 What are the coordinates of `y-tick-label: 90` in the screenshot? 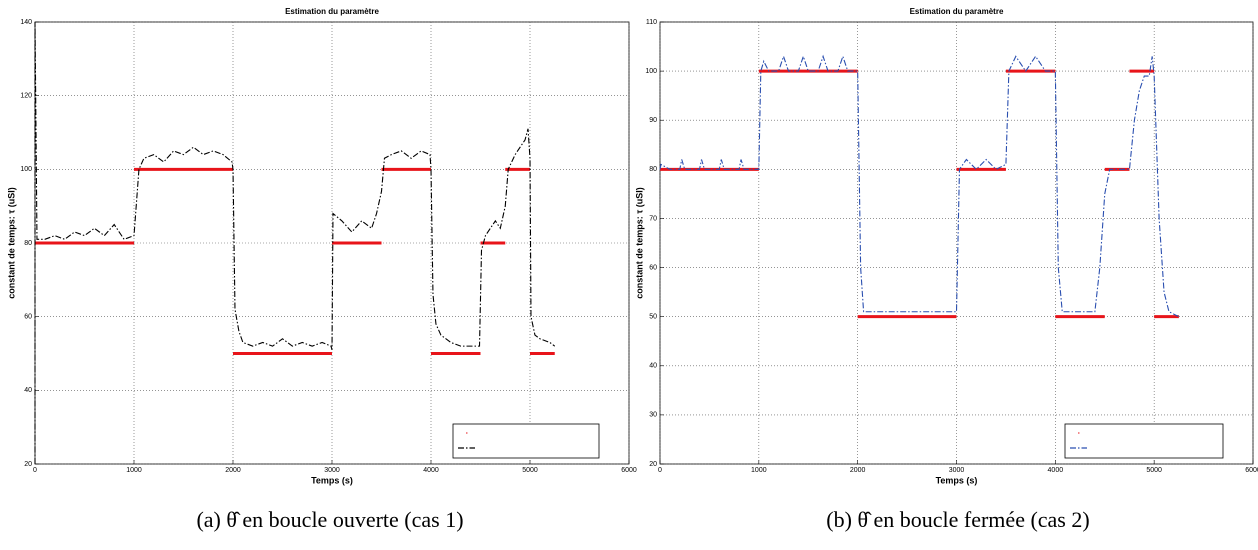 It's located at (653, 120).